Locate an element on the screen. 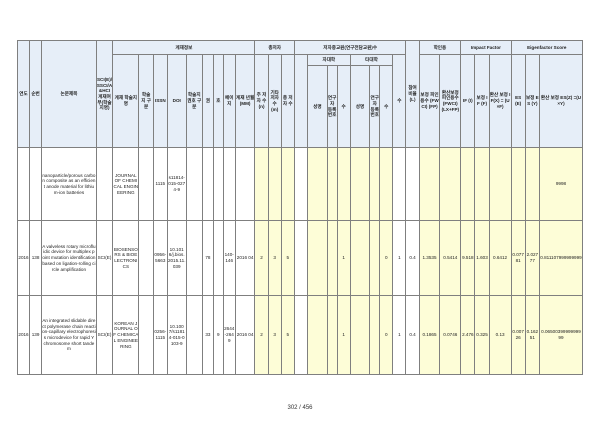 The width and height of the screenshot is (600, 424). cell-oth-count: 0 is located at coordinates (386, 335).